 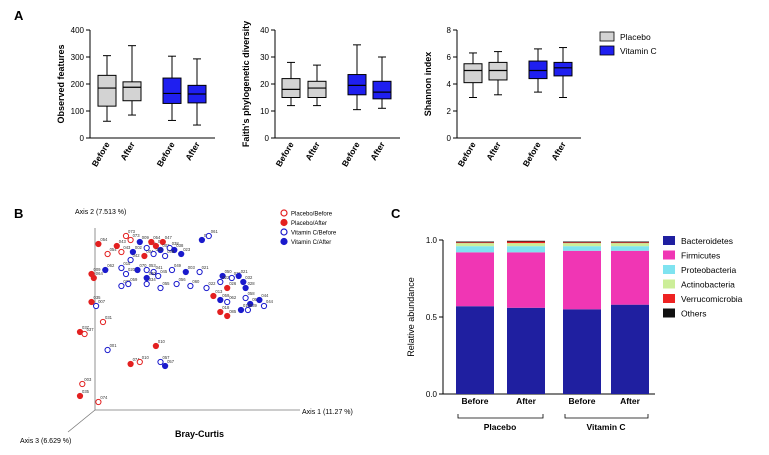 I want to click on y-tick-label: 40, so click(x=264, y=30).